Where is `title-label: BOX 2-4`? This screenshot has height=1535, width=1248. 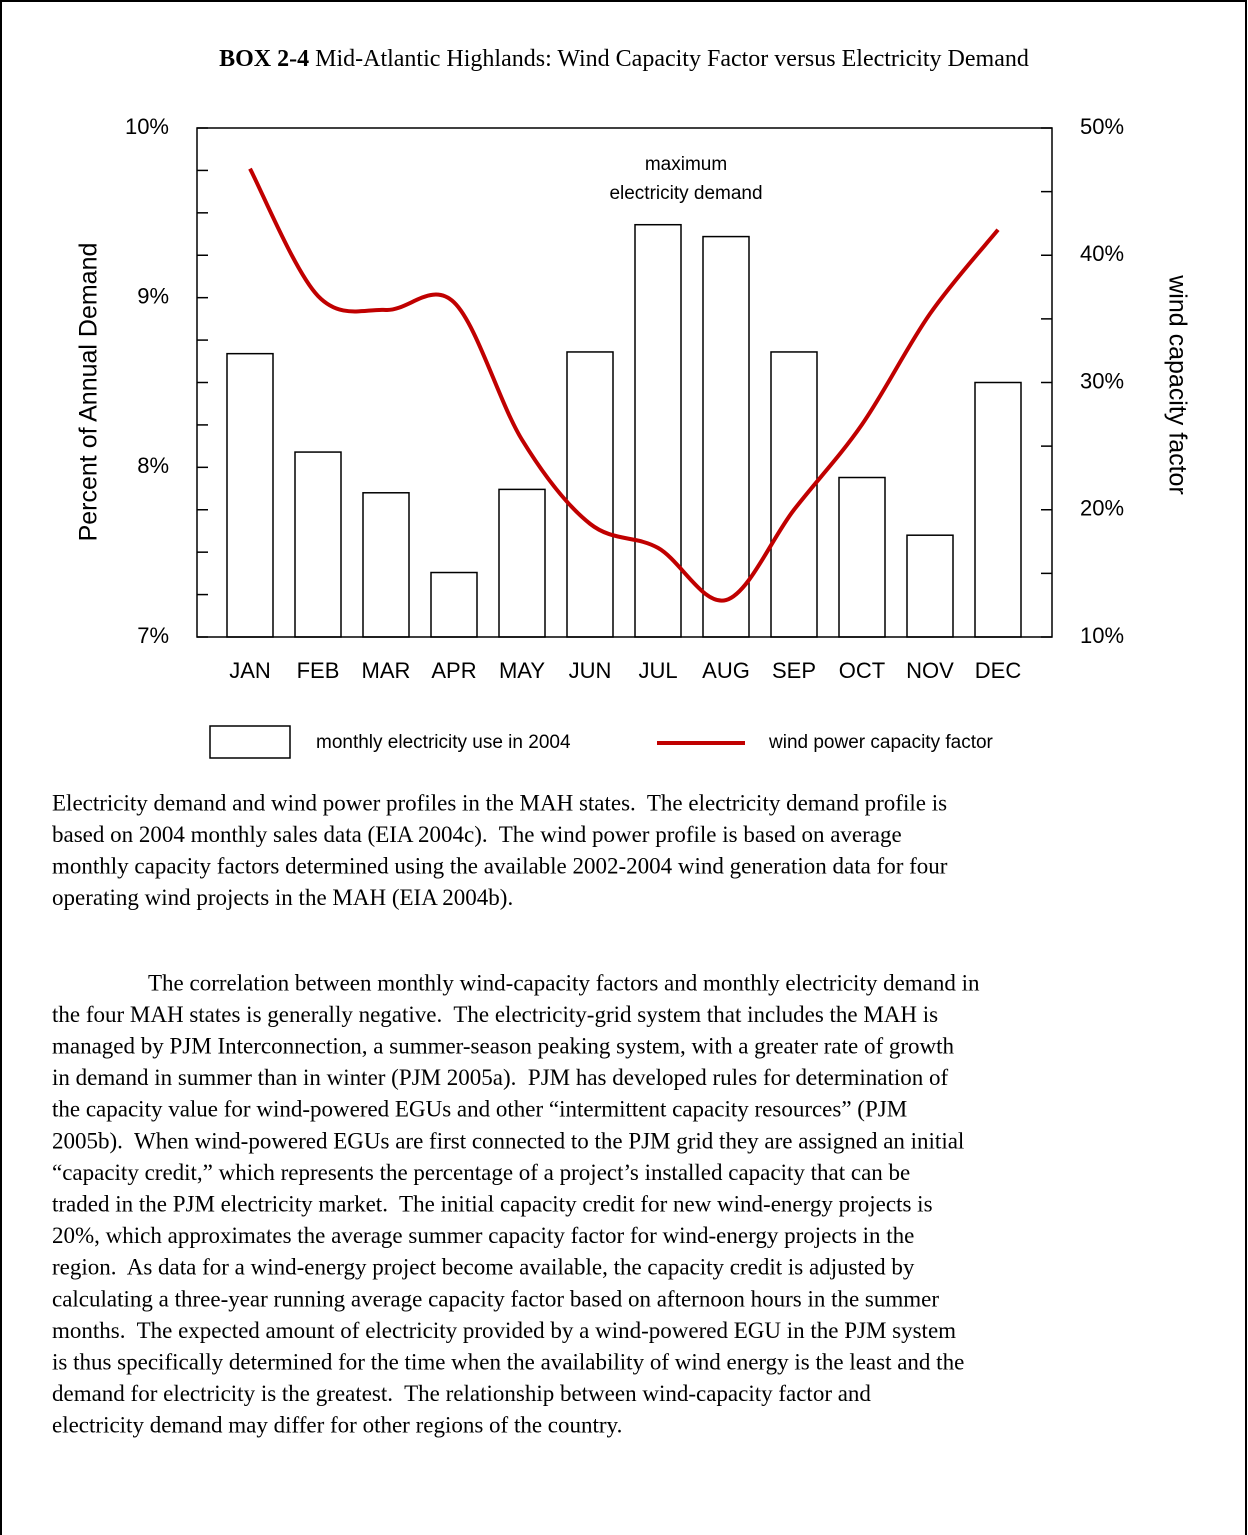 title-label: BOX 2-4 is located at coordinates (264, 59).